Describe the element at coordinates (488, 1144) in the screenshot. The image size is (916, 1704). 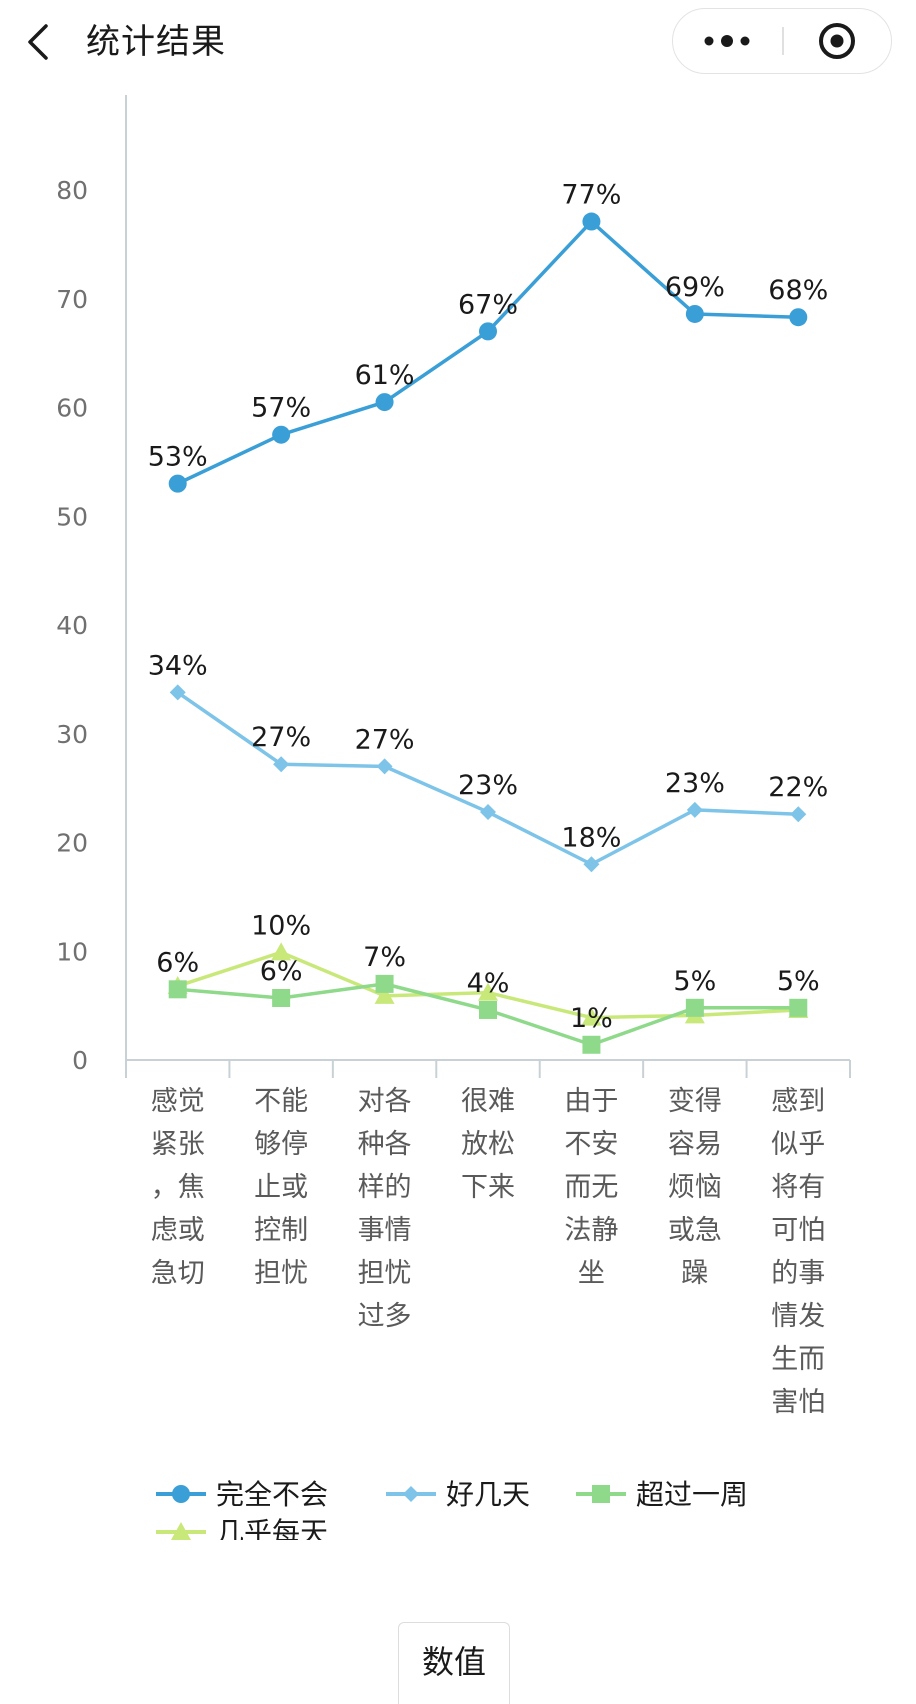
I see `x-category-label: 放松` at that location.